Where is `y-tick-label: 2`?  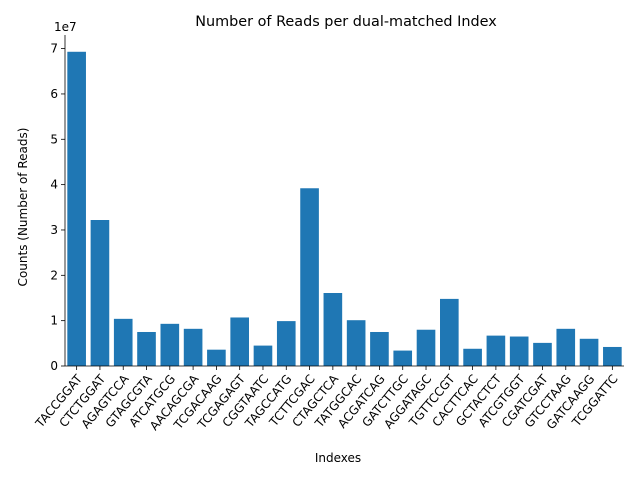 y-tick-label: 2 is located at coordinates (54, 275).